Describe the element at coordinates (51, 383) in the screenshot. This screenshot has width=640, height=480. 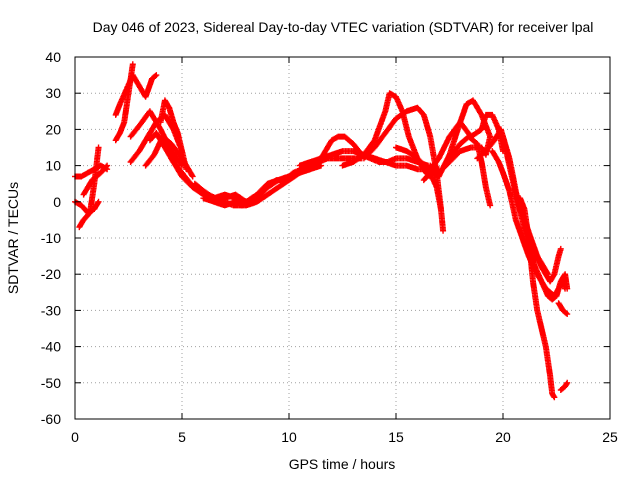
I see `y-tick-label: -50` at that location.